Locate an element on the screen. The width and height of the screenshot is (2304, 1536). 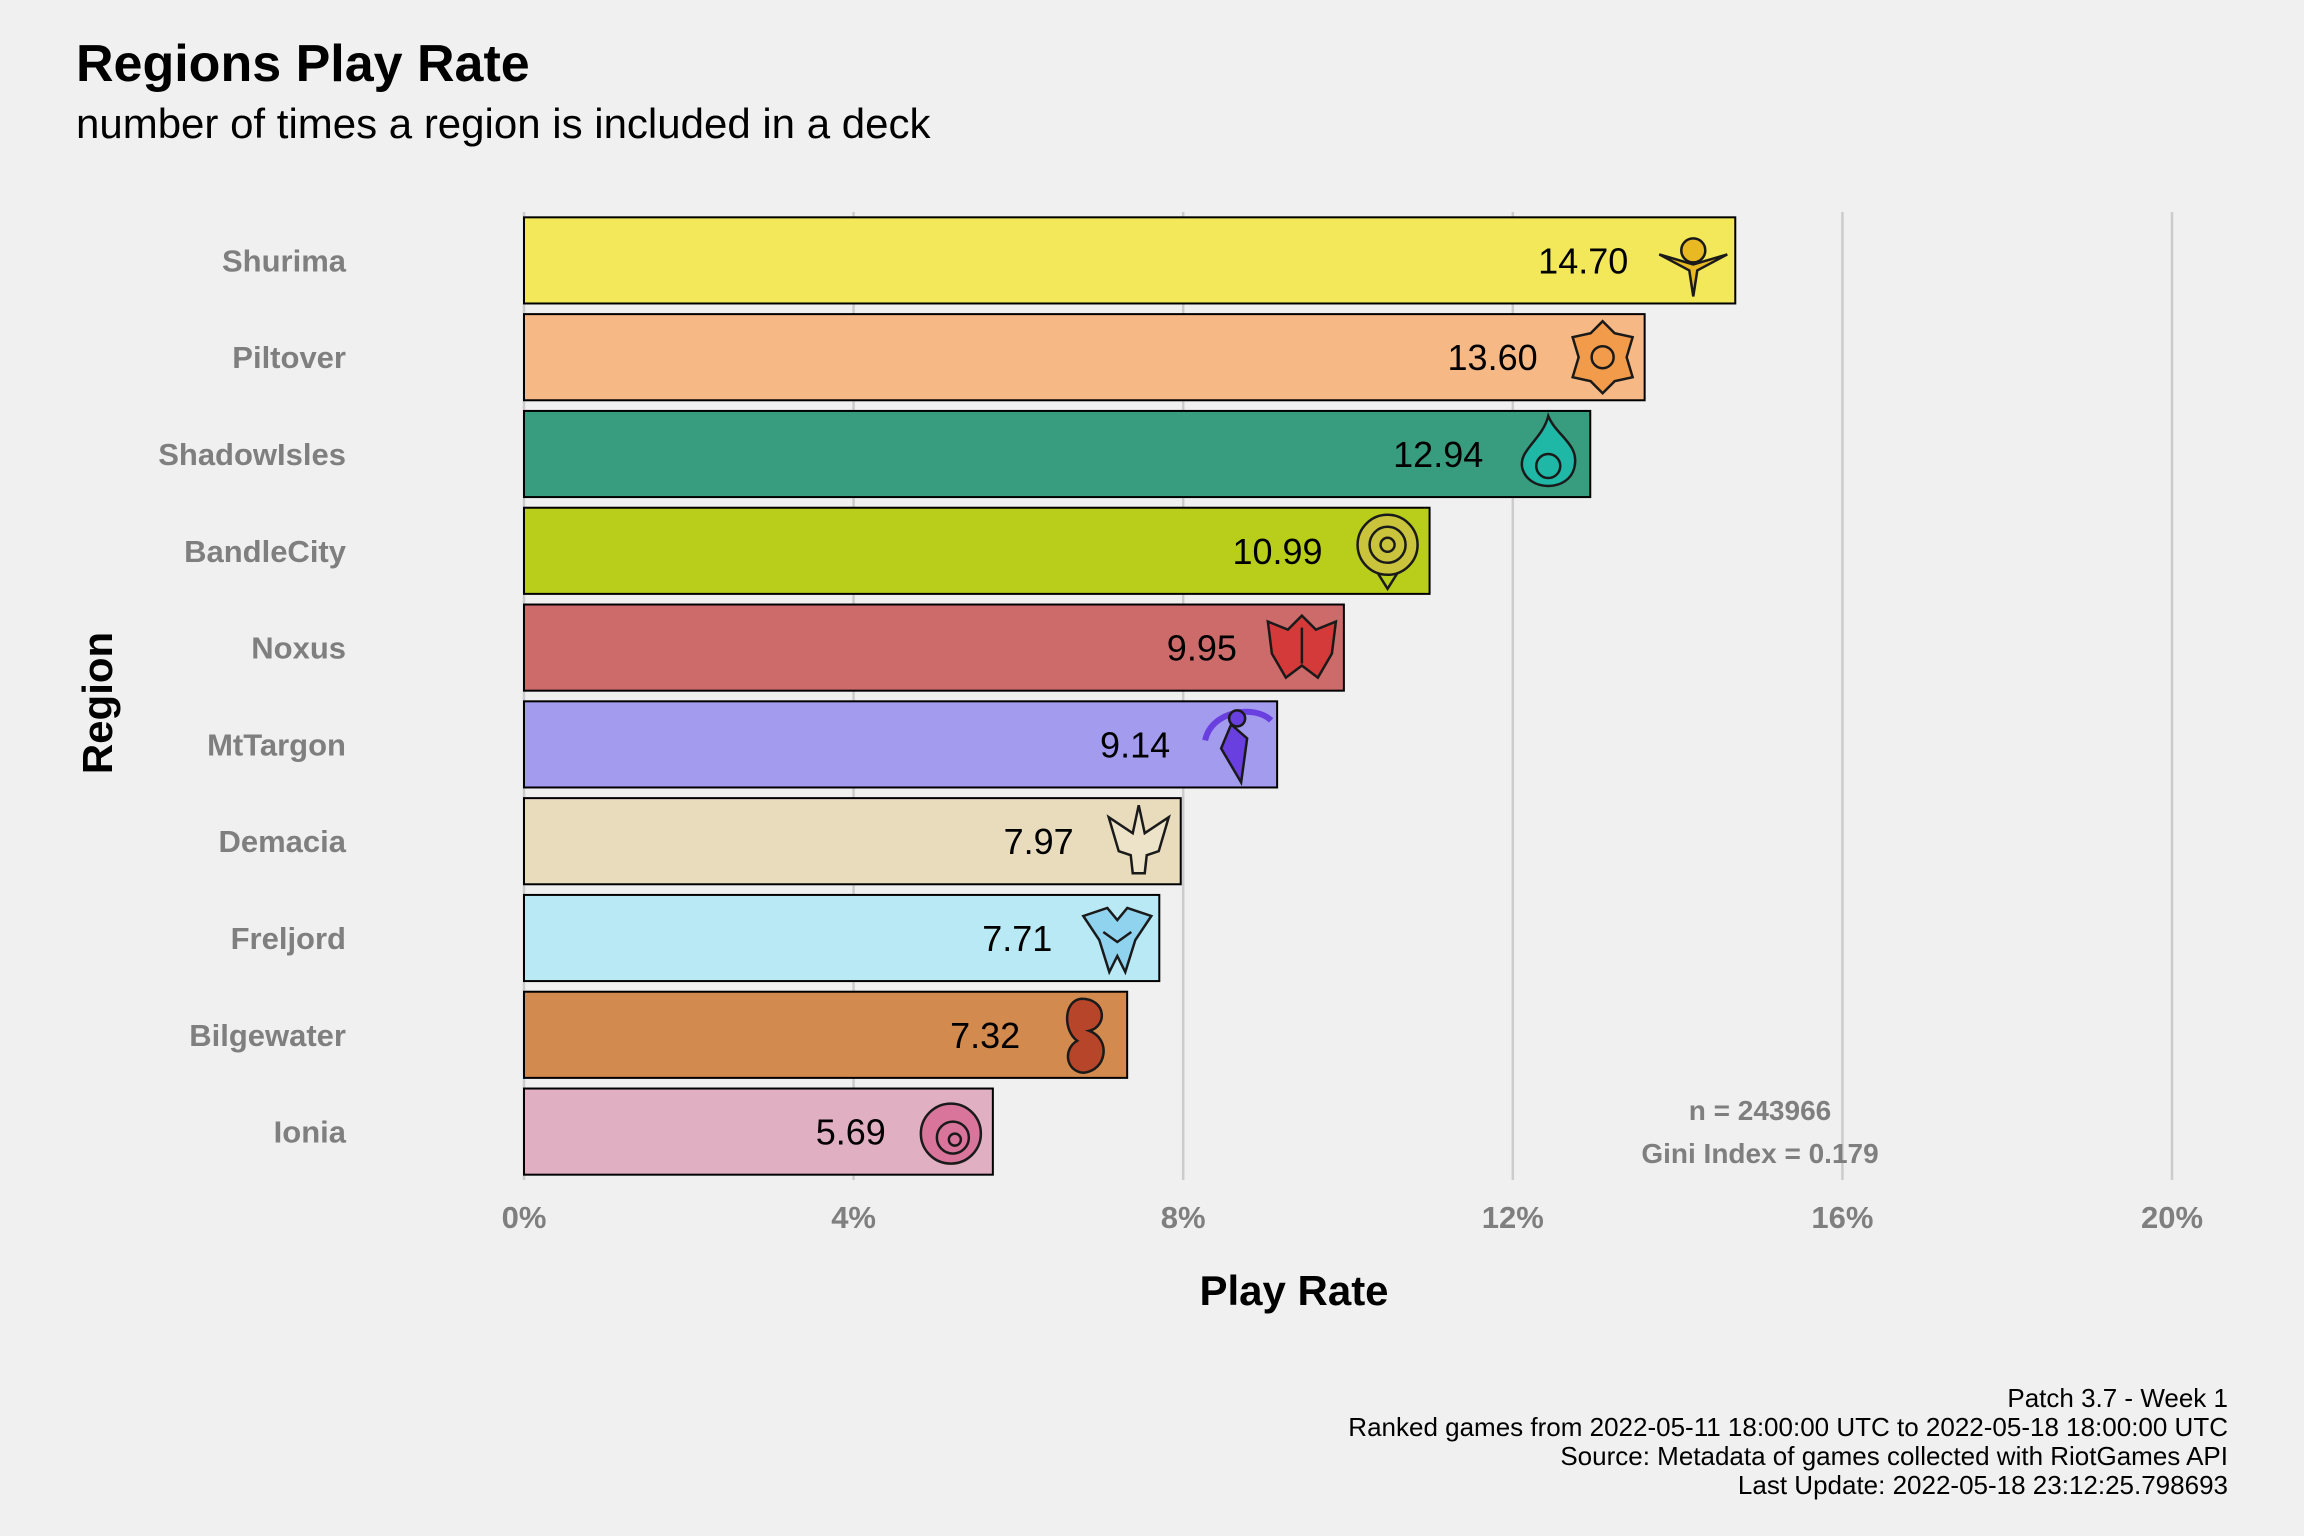
category-label: Freljord is located at coordinates (288, 938).